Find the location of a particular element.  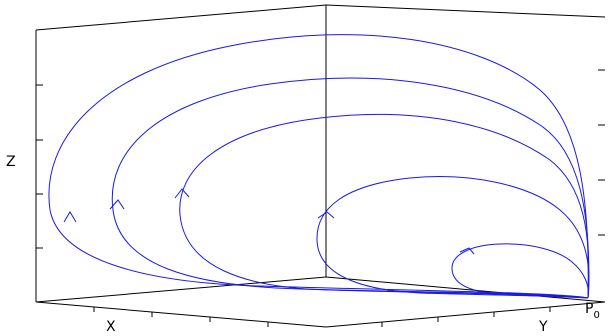

point-p0-label: P0 is located at coordinates (592, 311).